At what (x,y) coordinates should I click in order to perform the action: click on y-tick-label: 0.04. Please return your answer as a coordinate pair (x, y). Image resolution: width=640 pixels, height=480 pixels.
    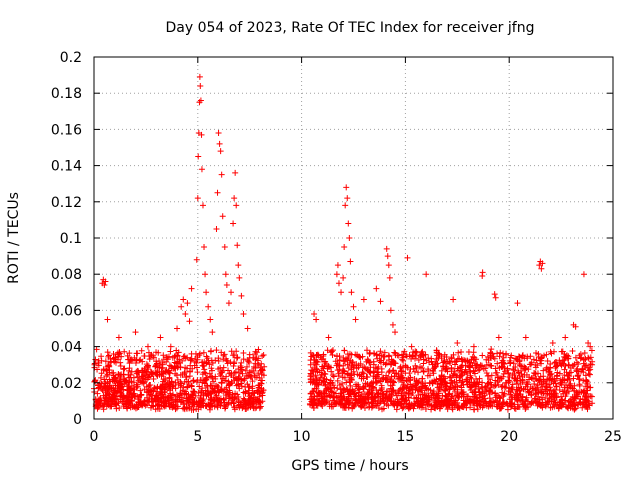
    Looking at the image, I should click on (66, 348).